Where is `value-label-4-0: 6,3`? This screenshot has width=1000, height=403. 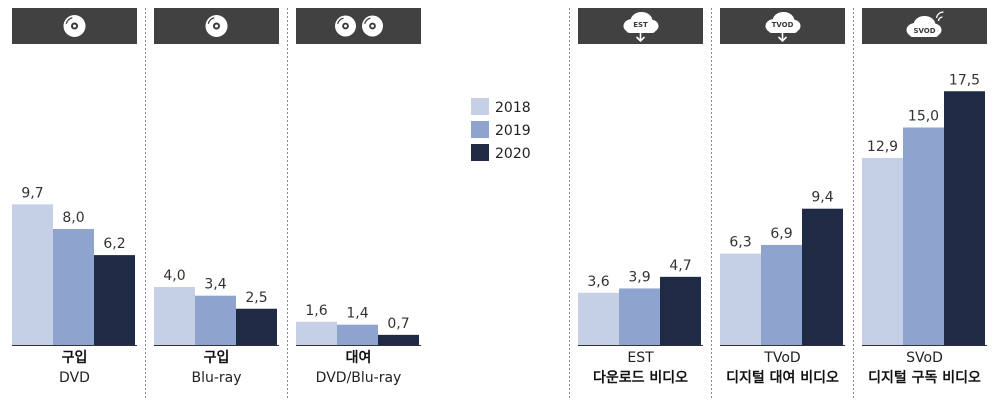
value-label-4-0: 6,3 is located at coordinates (740, 243).